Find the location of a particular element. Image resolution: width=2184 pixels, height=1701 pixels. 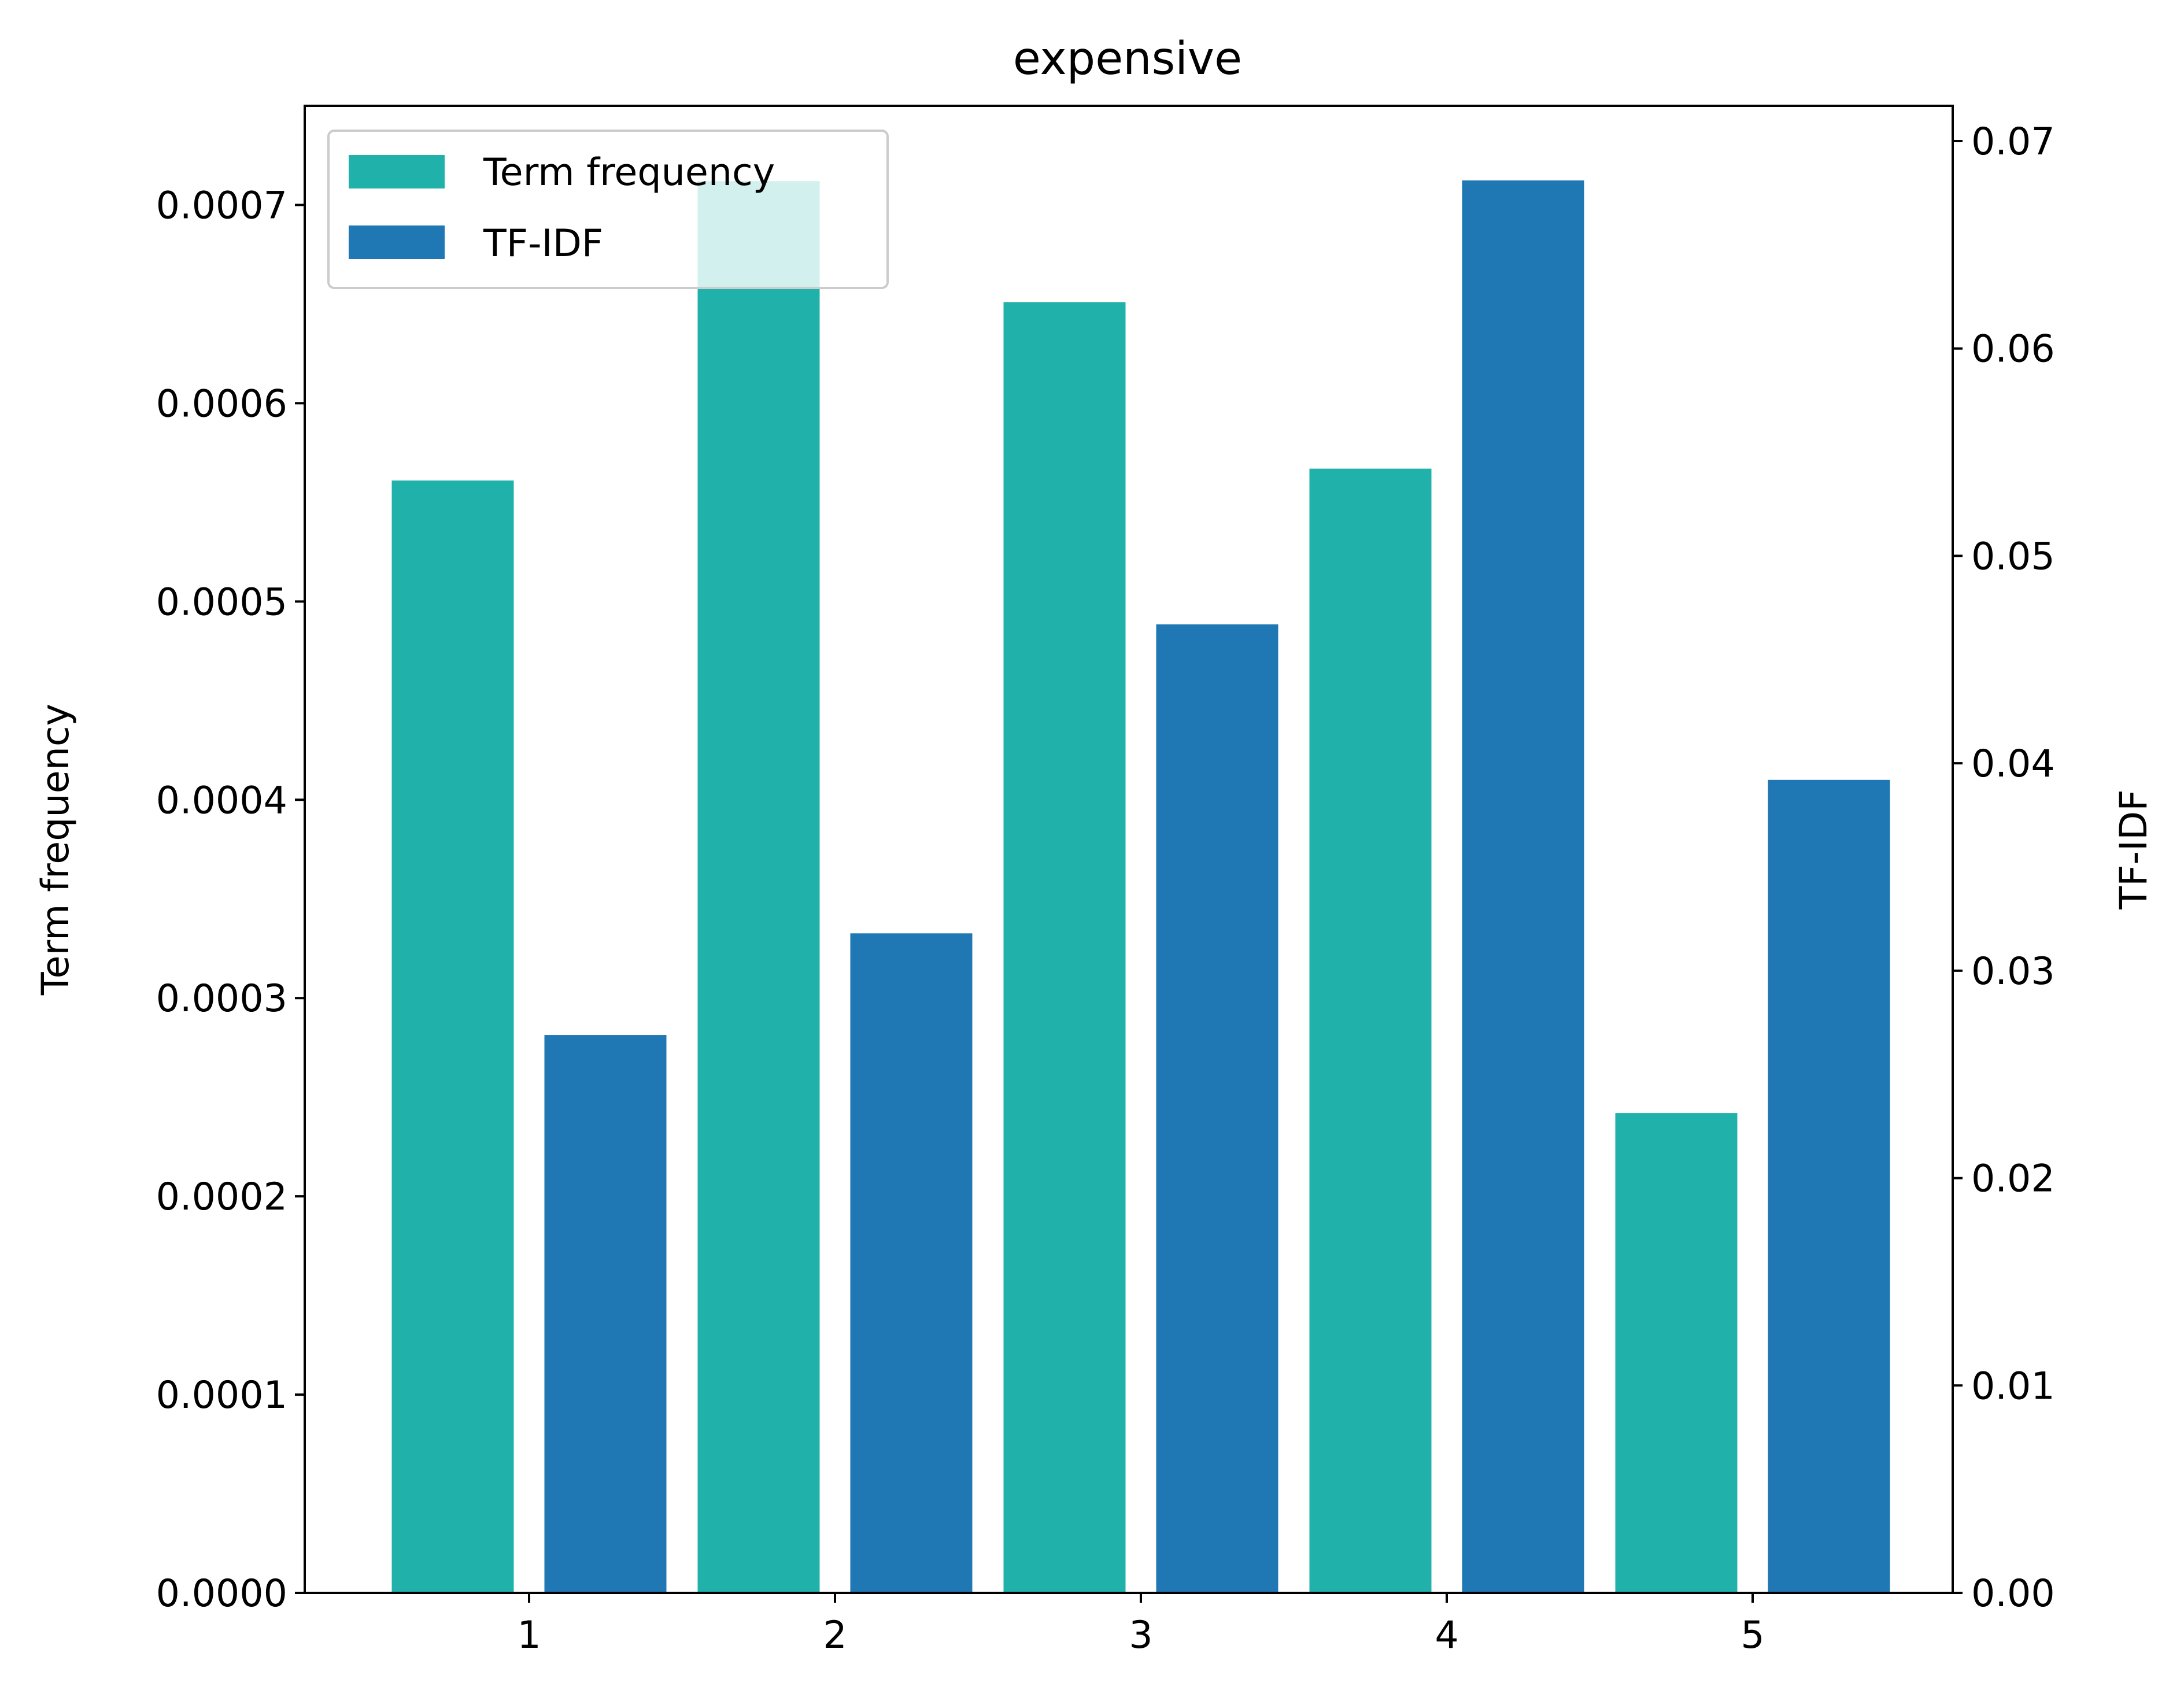

y-tick-label-left: 0.0004 is located at coordinates (222, 801).